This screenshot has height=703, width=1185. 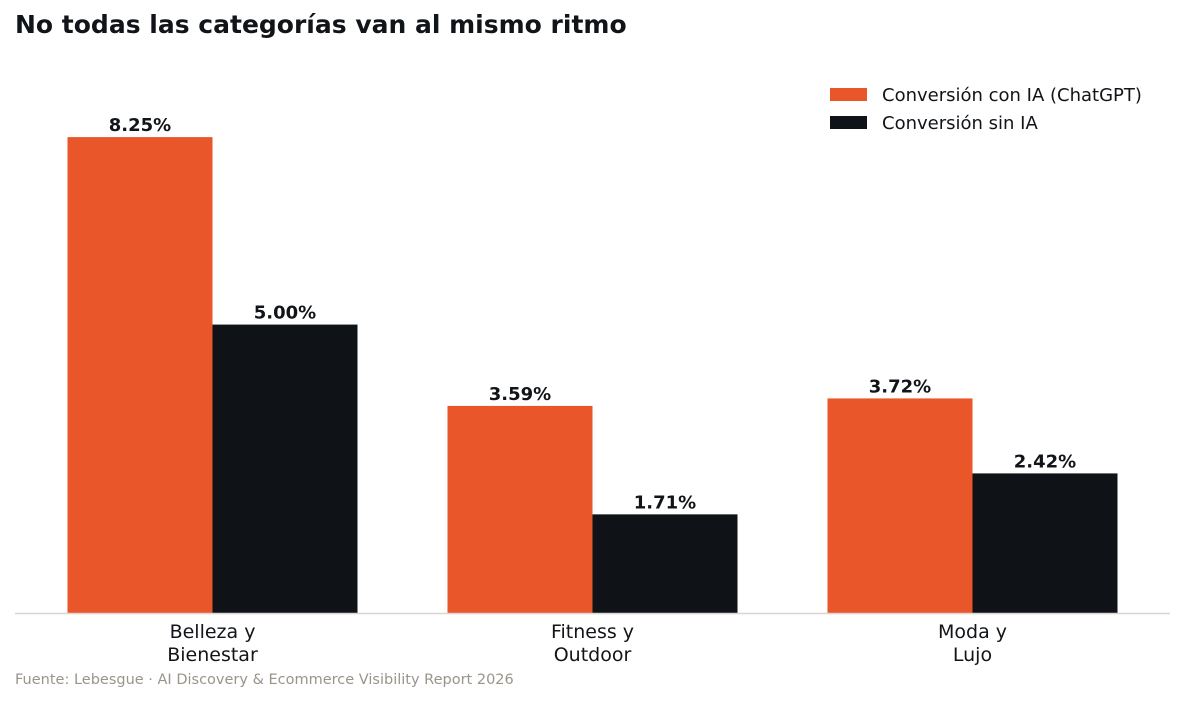 I want to click on x-tick-label: Fitness y, so click(x=592, y=632).